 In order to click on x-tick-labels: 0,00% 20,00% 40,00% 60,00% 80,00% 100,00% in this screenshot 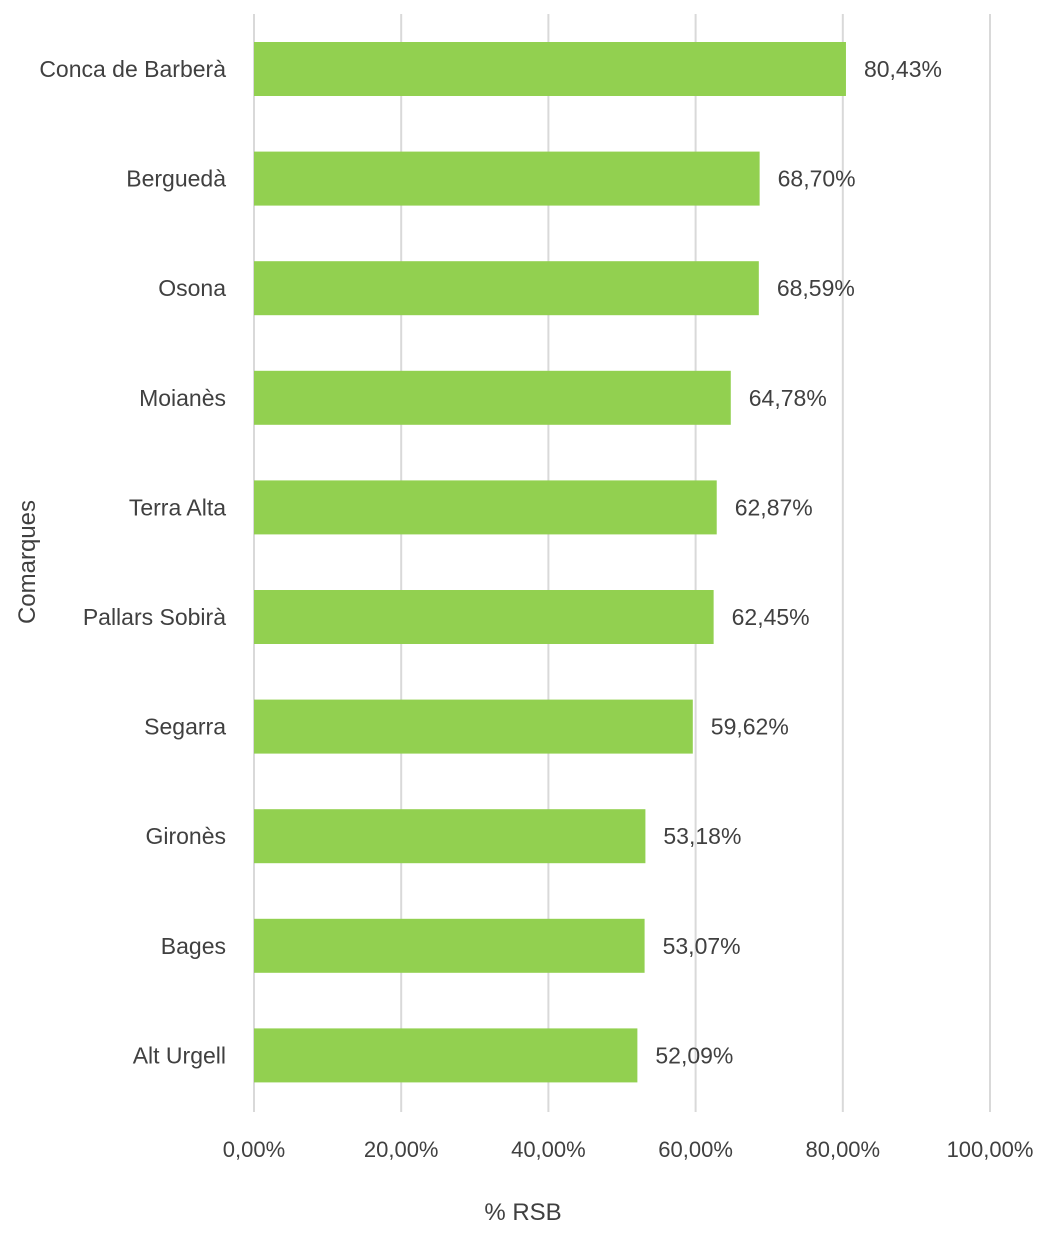, I will do `click(628, 1149)`.